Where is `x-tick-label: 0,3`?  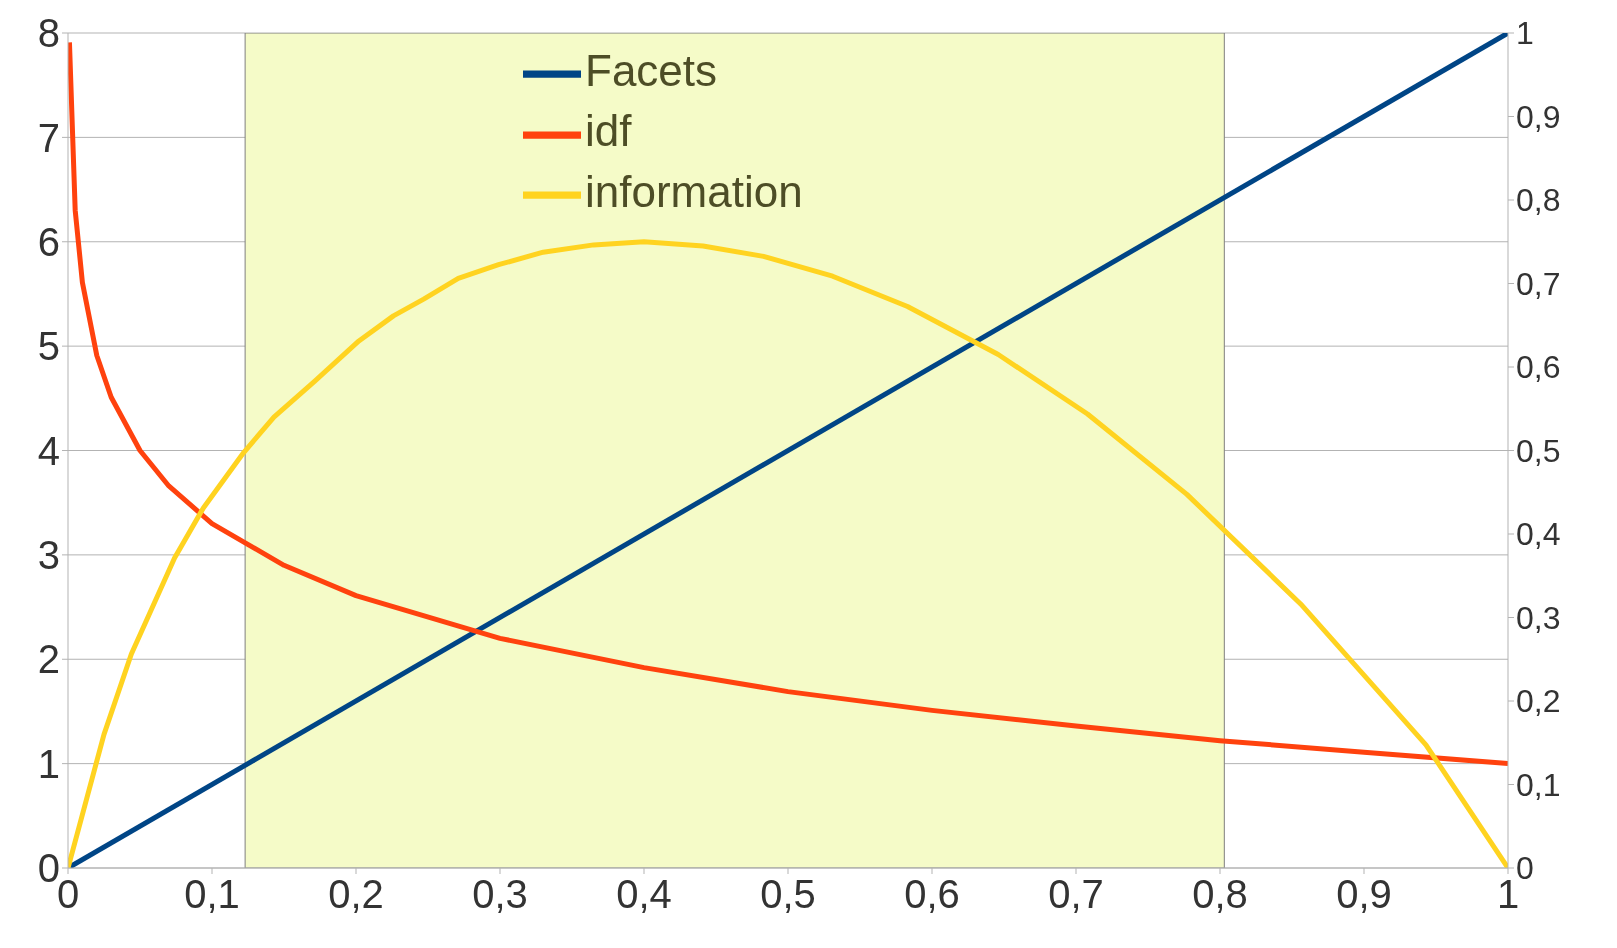 x-tick-label: 0,3 is located at coordinates (500, 894).